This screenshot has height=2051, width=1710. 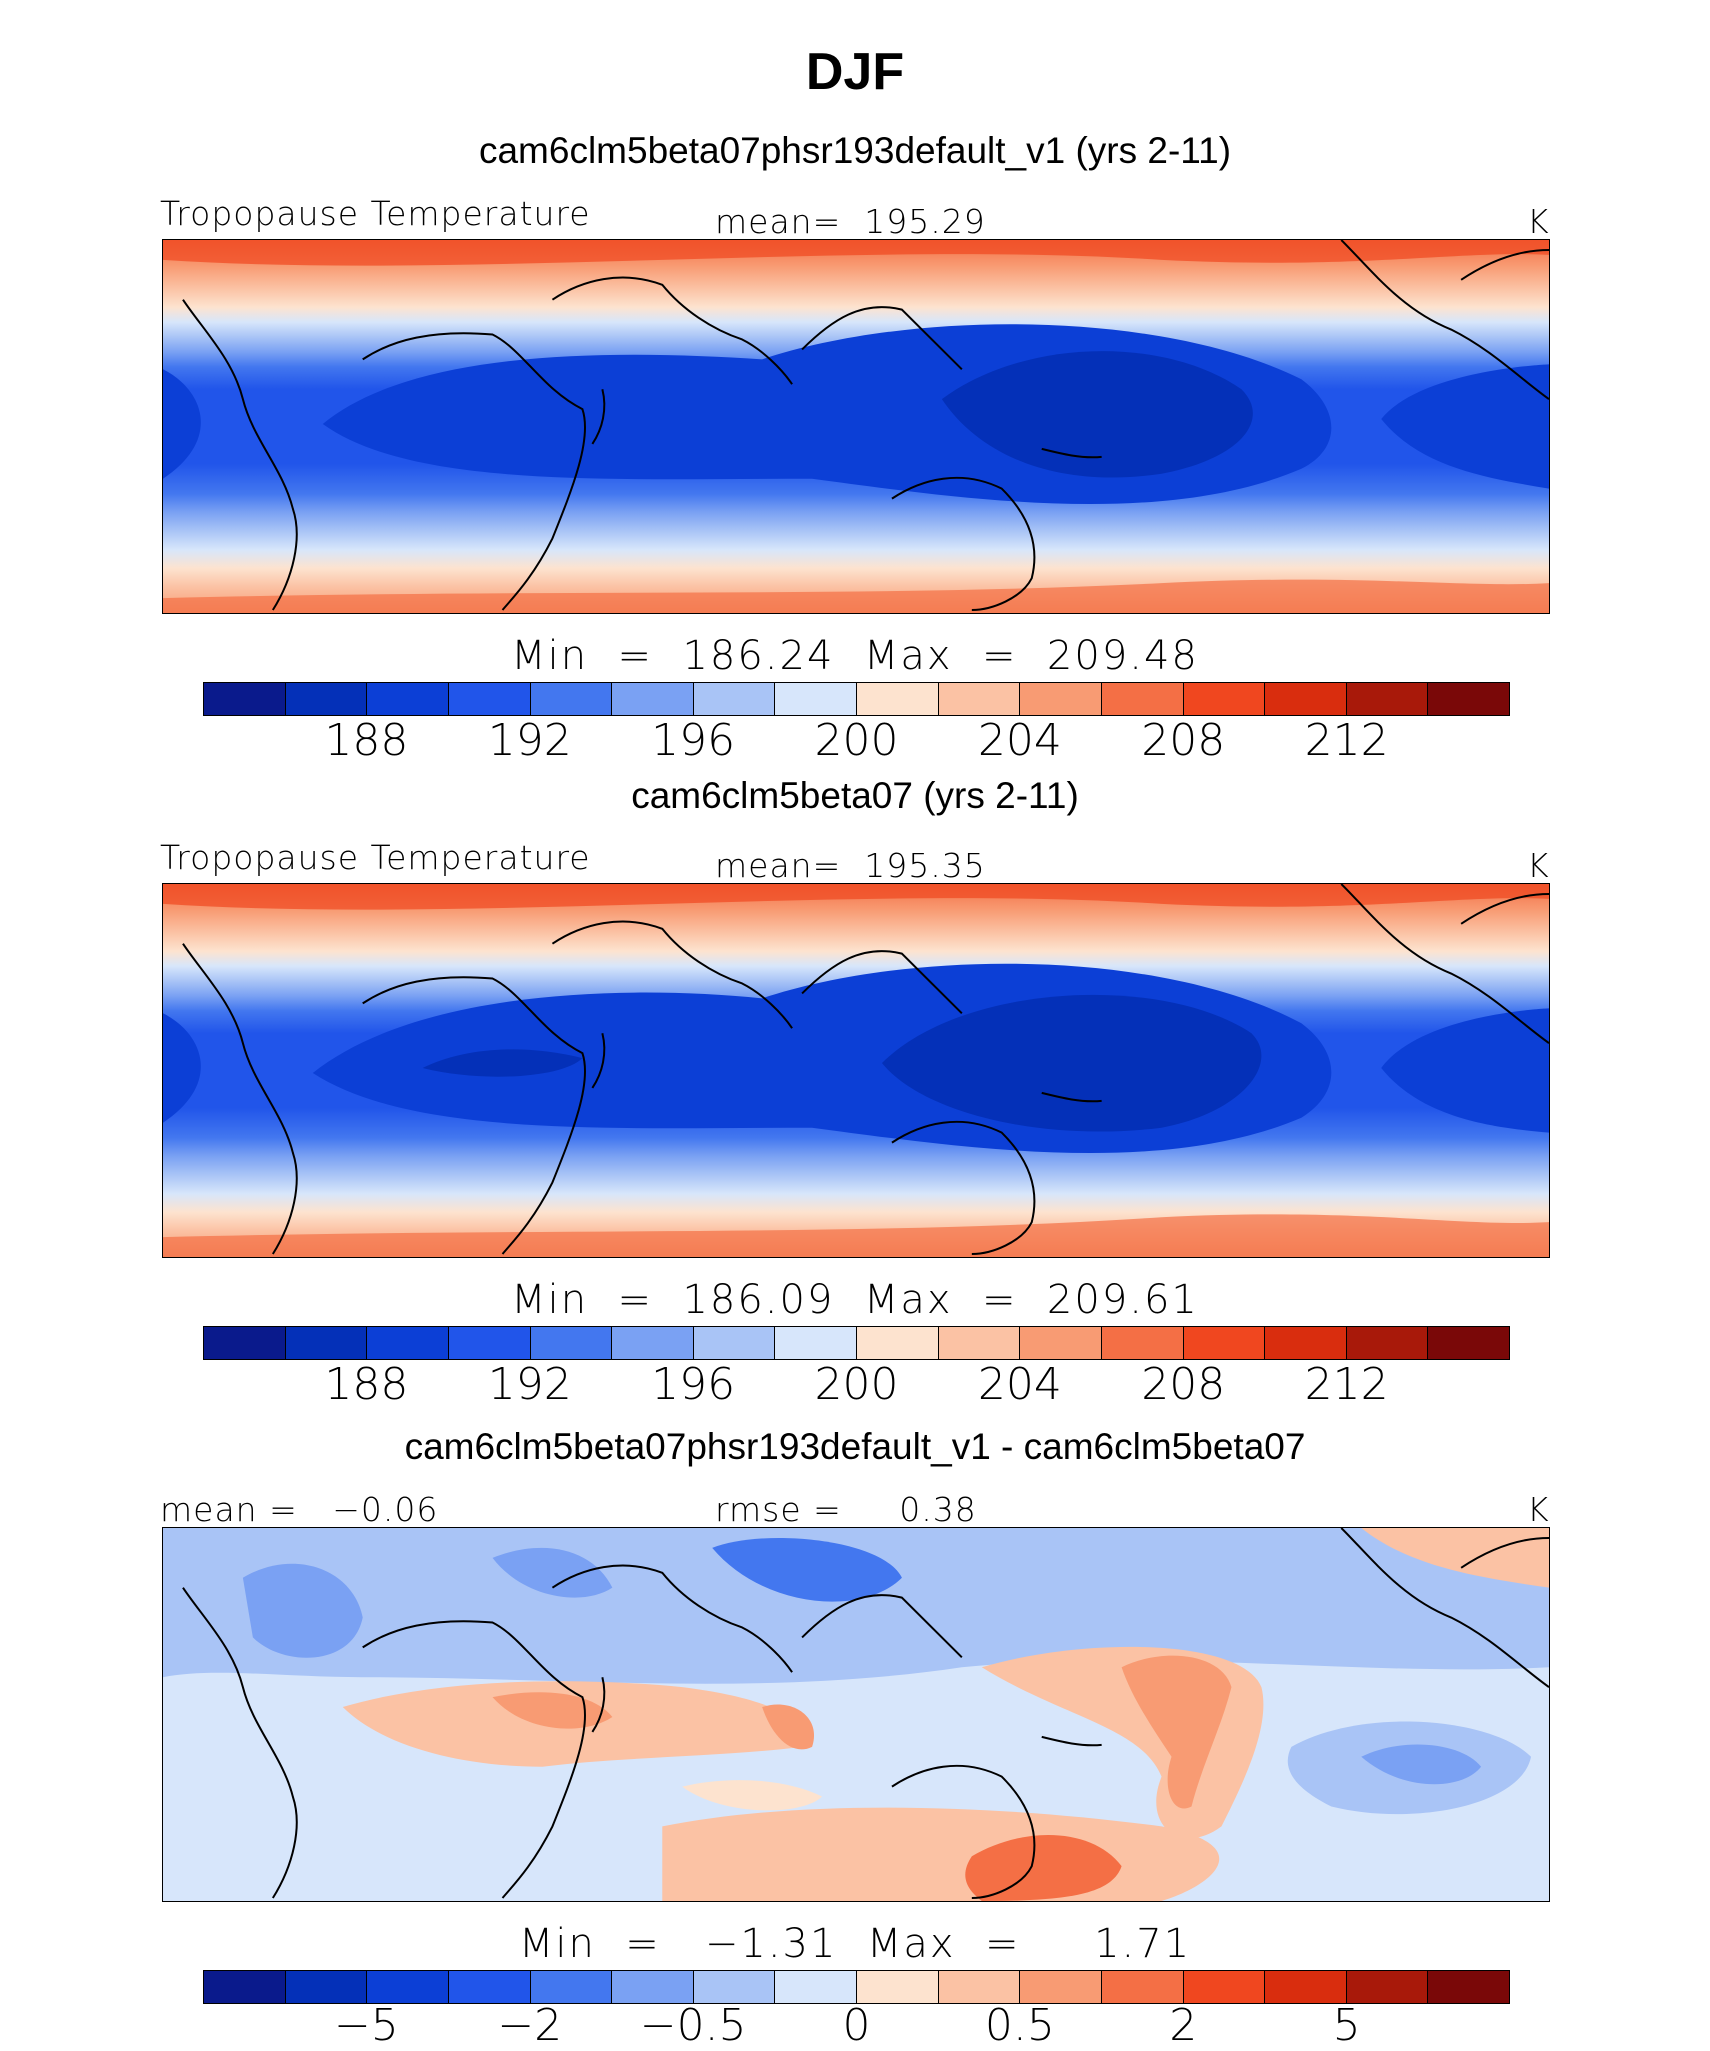 What do you see at coordinates (375, 857) in the screenshot?
I see `panel-2-variable-label: Tropopause Temperature` at bounding box center [375, 857].